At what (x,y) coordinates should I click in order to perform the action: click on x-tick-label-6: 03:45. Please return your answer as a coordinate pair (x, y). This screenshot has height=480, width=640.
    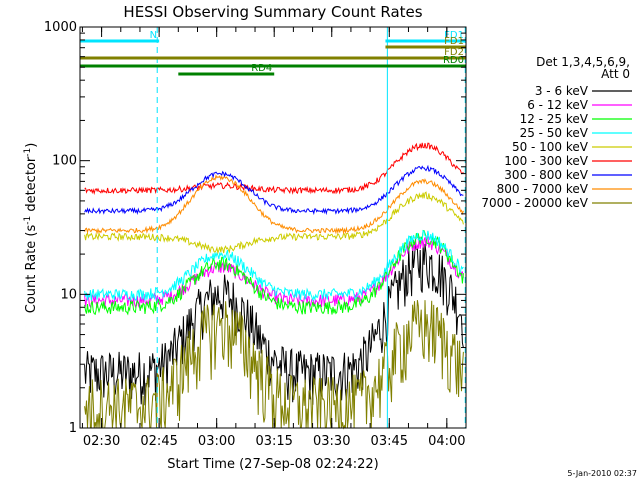
    Looking at the image, I should click on (389, 441).